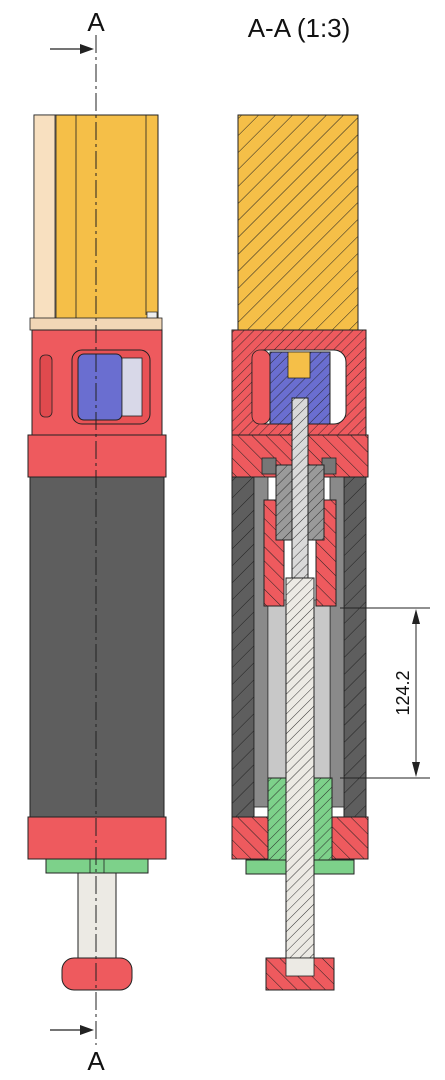 This screenshot has width=445, height=1080. What do you see at coordinates (72, 1030) in the screenshot?
I see `section-arrow-bottom` at bounding box center [72, 1030].